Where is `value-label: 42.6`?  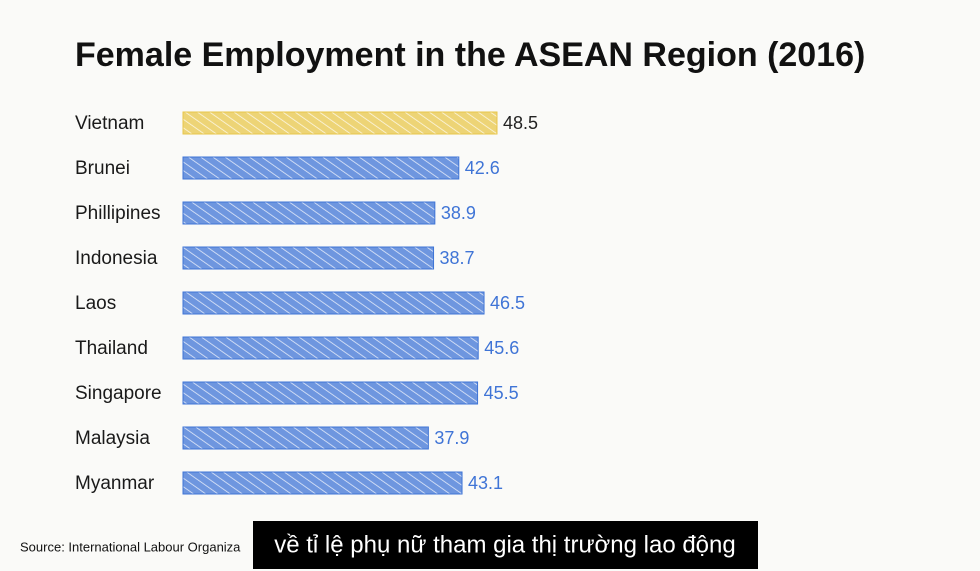
value-label: 42.6 is located at coordinates (482, 168).